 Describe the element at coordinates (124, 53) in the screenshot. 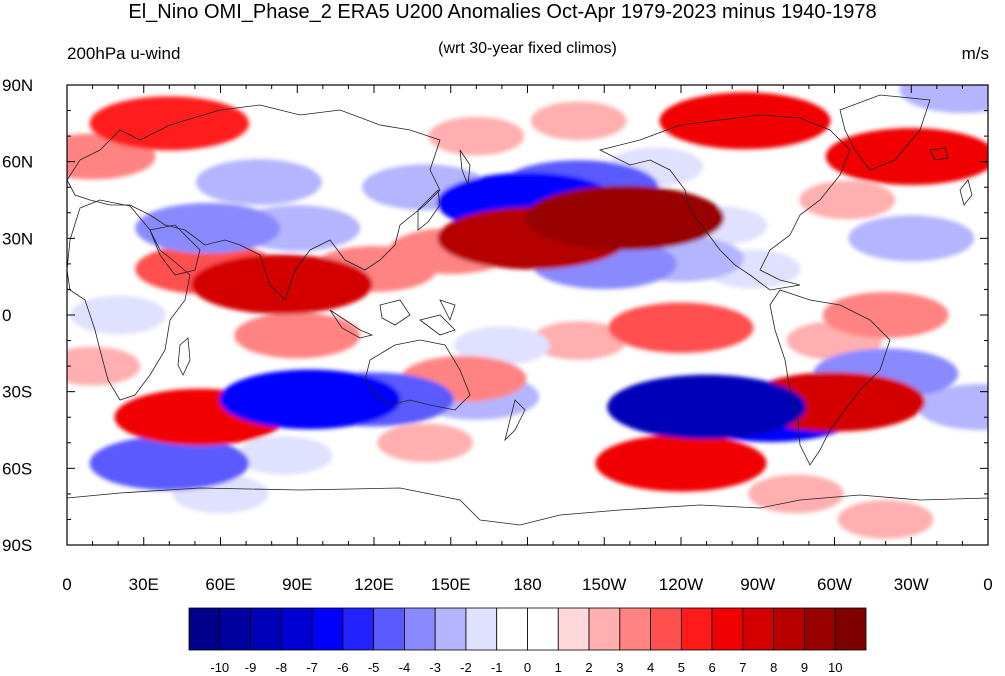

I see `variable-label: 200hPa u-wind` at that location.